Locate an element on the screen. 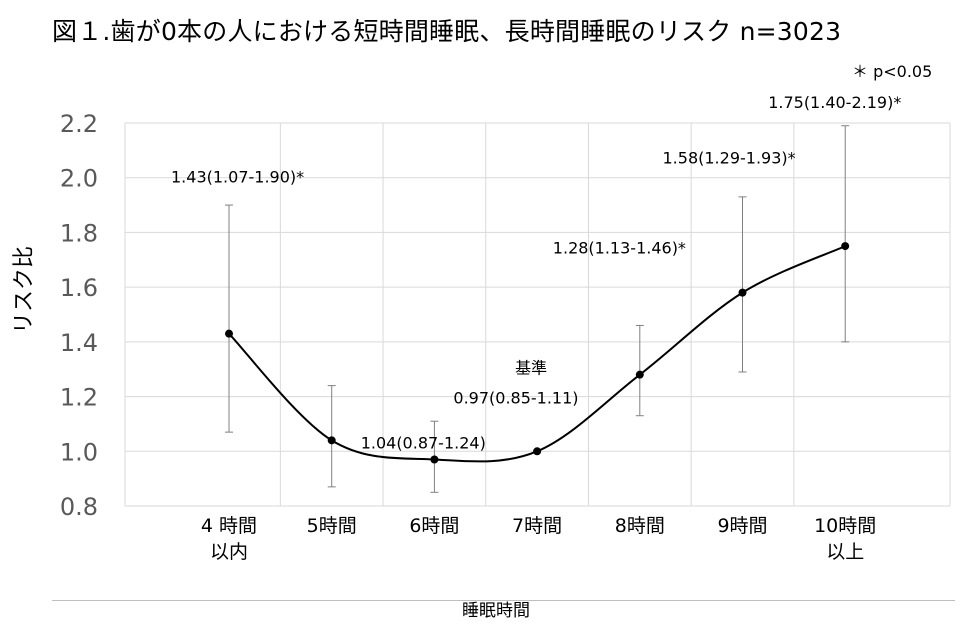 The height and width of the screenshot is (629, 975). data-label: 1.58(1.29-1.93)* is located at coordinates (729, 158).